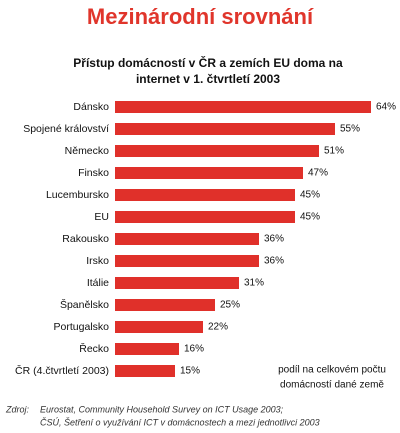  Describe the element at coordinates (332, 385) in the screenshot. I see `note: domácností dané země` at that location.